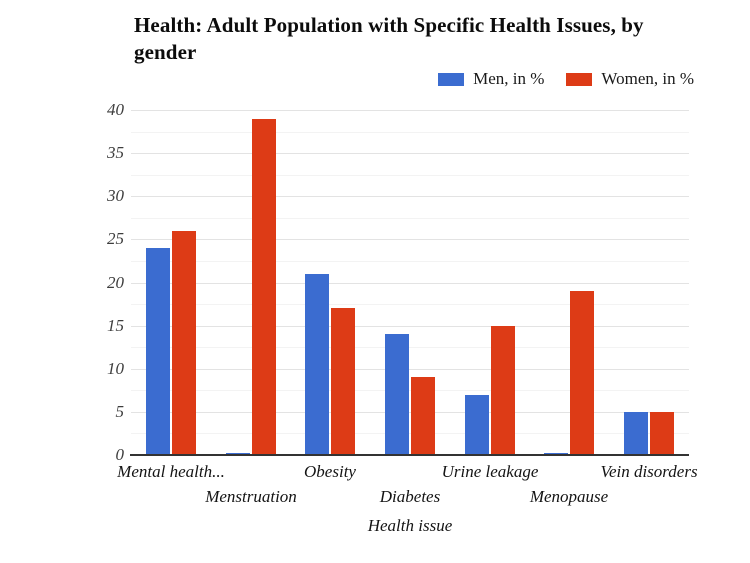  Describe the element at coordinates (317, 364) in the screenshot. I see `bar-men-obesity` at that location.